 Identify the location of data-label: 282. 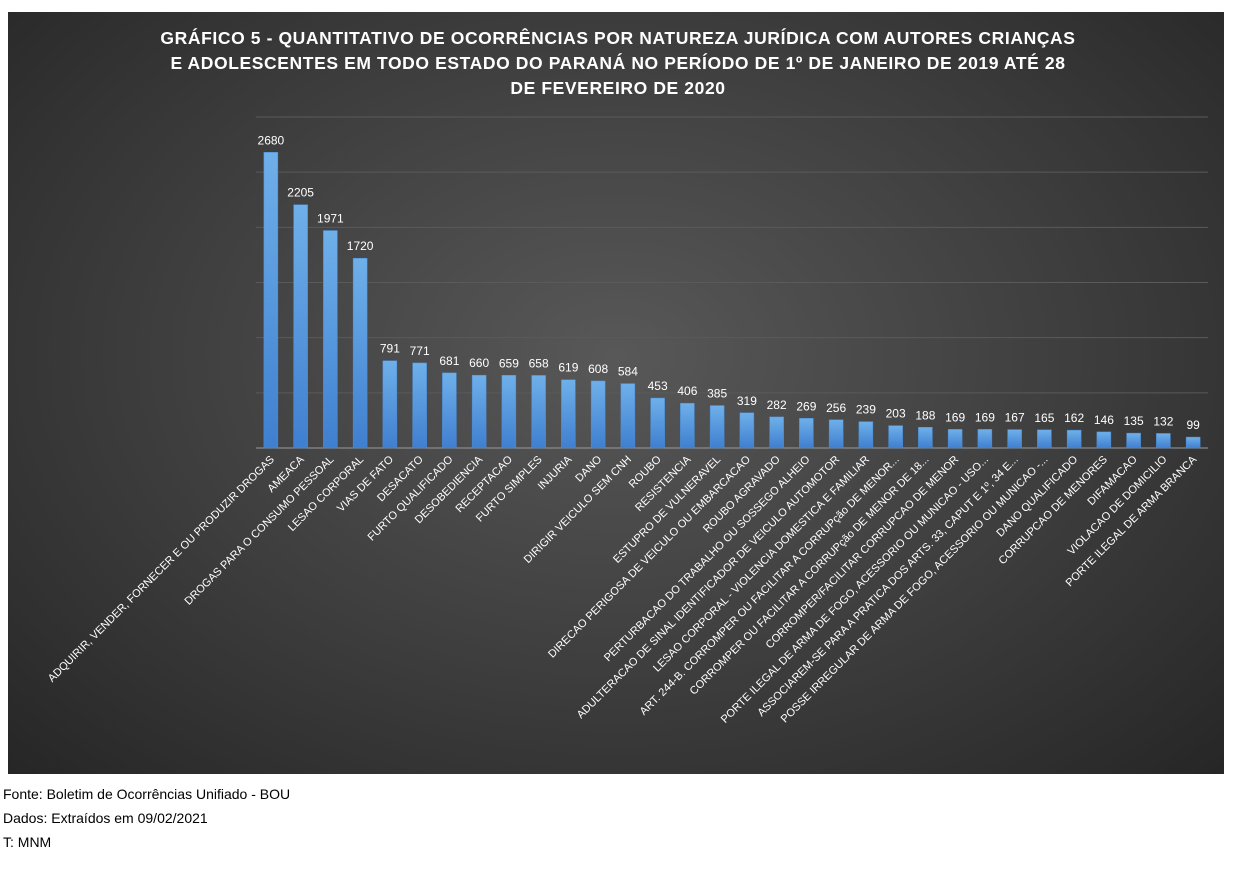
(777, 405).